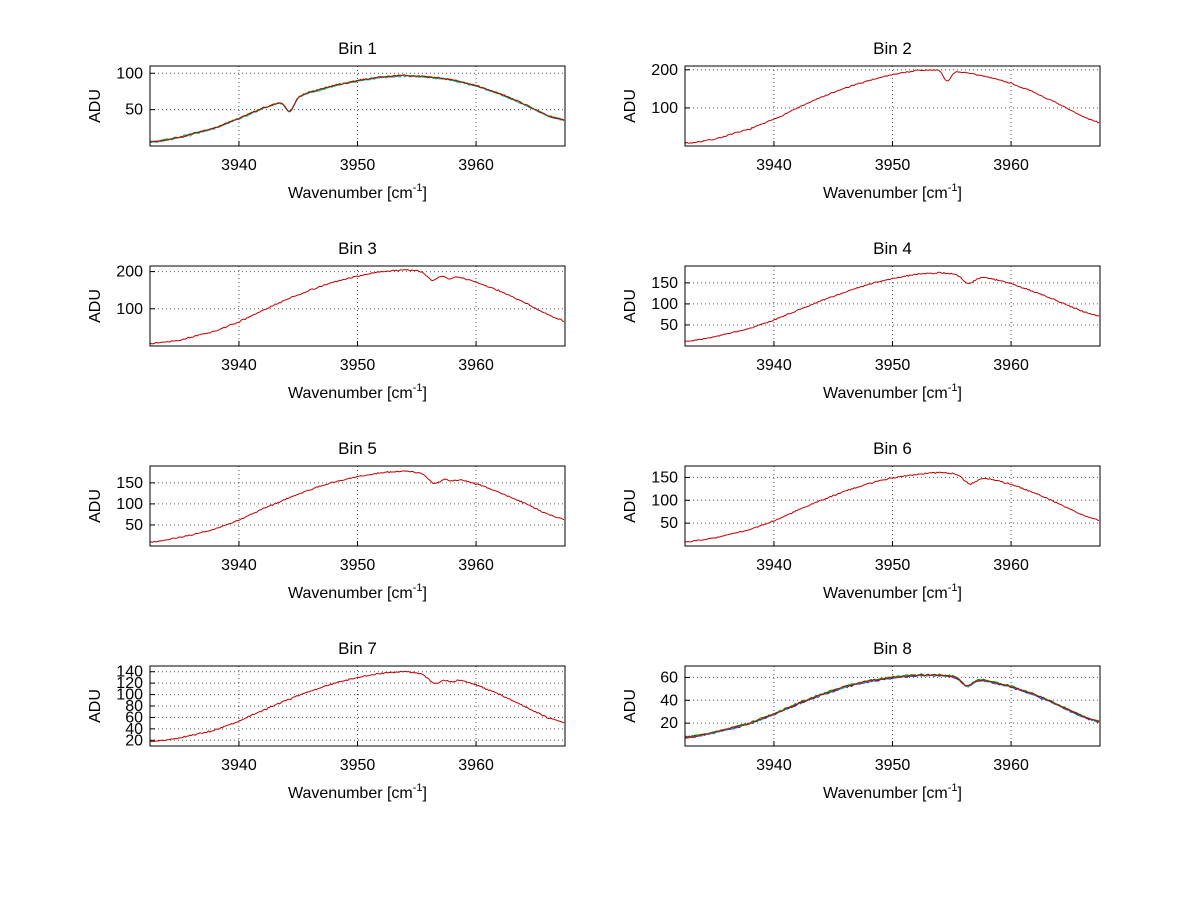 The width and height of the screenshot is (1200, 901). Describe the element at coordinates (892, 448) in the screenshot. I see `plot-title: Bin 6` at that location.